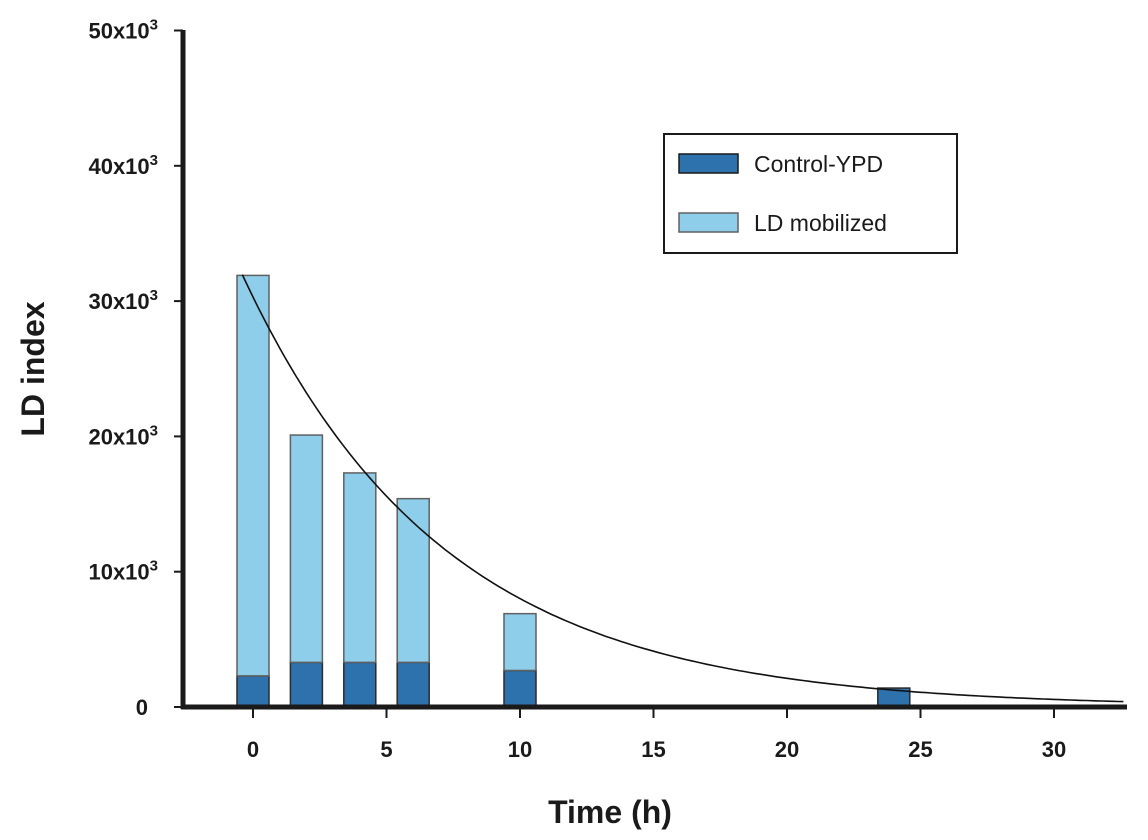  Describe the element at coordinates (135, 368) in the screenshot. I see `y-ticks-group: 0 10x103 20x103 30x103 40x103 50x103` at that location.